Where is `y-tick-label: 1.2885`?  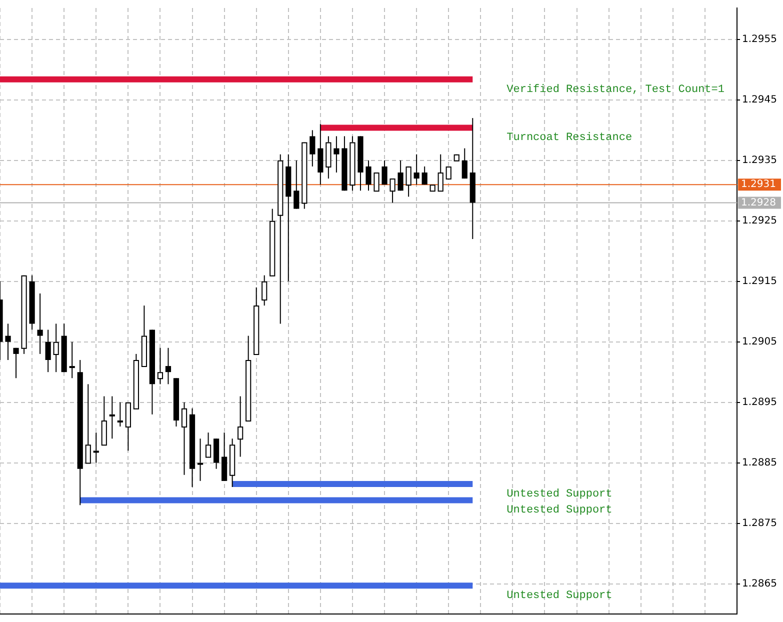 y-tick-label: 1.2885 is located at coordinates (759, 462).